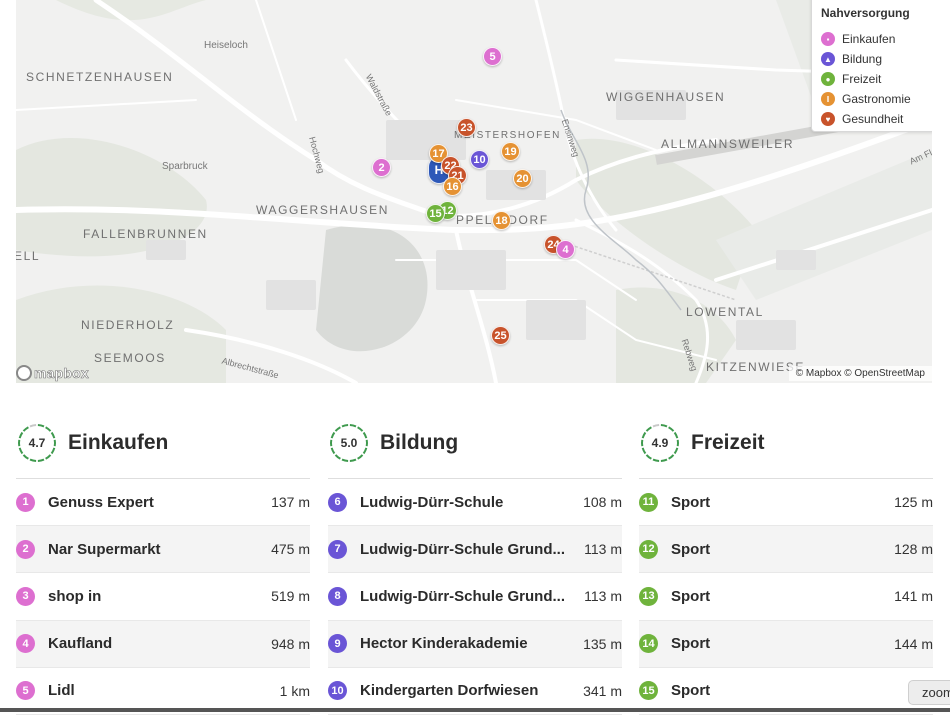  I want to click on poi-distance: 475 m, so click(290, 549).